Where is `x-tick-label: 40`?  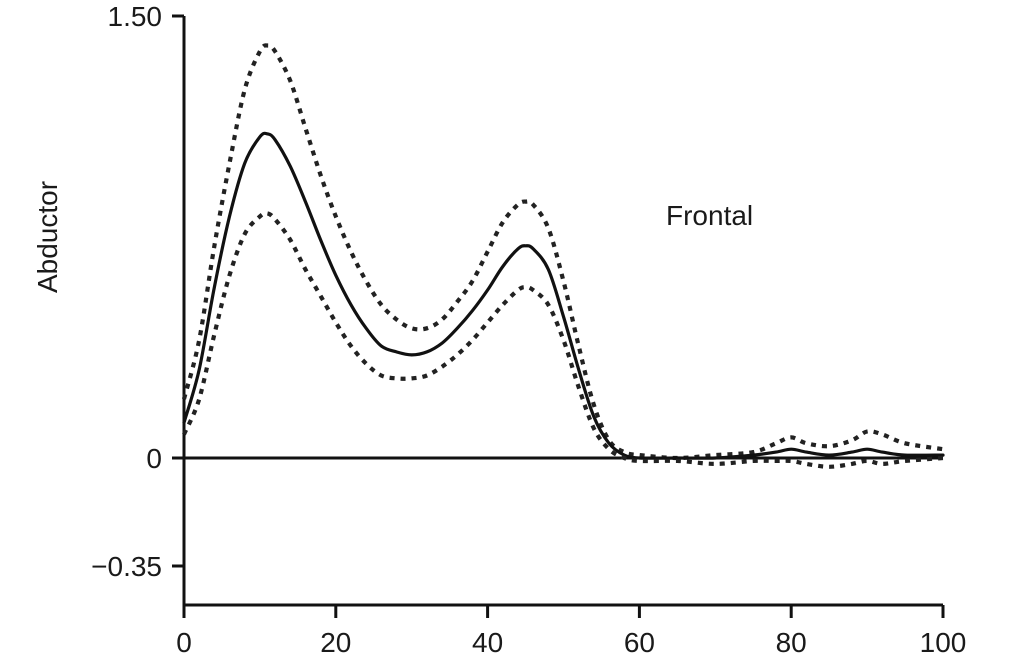
x-tick-label: 40 is located at coordinates (487, 642).